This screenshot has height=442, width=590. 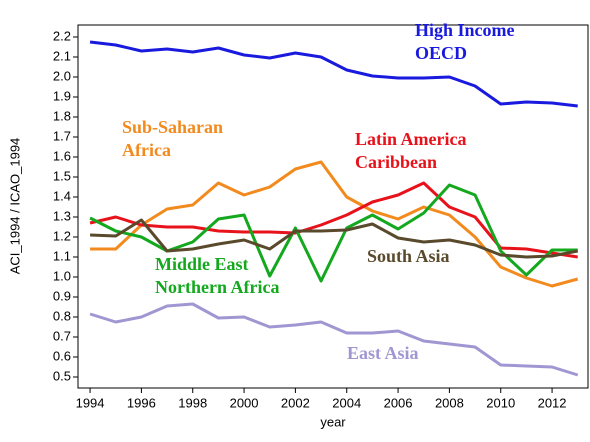 I want to click on series-label: Middle East Northern Africa, so click(x=217, y=275).